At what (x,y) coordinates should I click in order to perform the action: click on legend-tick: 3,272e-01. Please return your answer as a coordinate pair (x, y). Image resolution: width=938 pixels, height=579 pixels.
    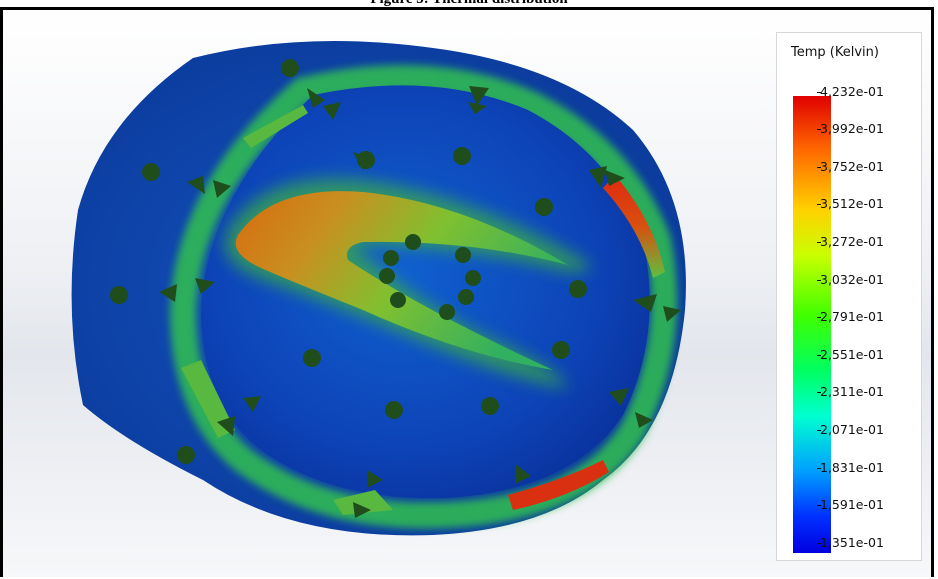
    Looking at the image, I should click on (850, 241).